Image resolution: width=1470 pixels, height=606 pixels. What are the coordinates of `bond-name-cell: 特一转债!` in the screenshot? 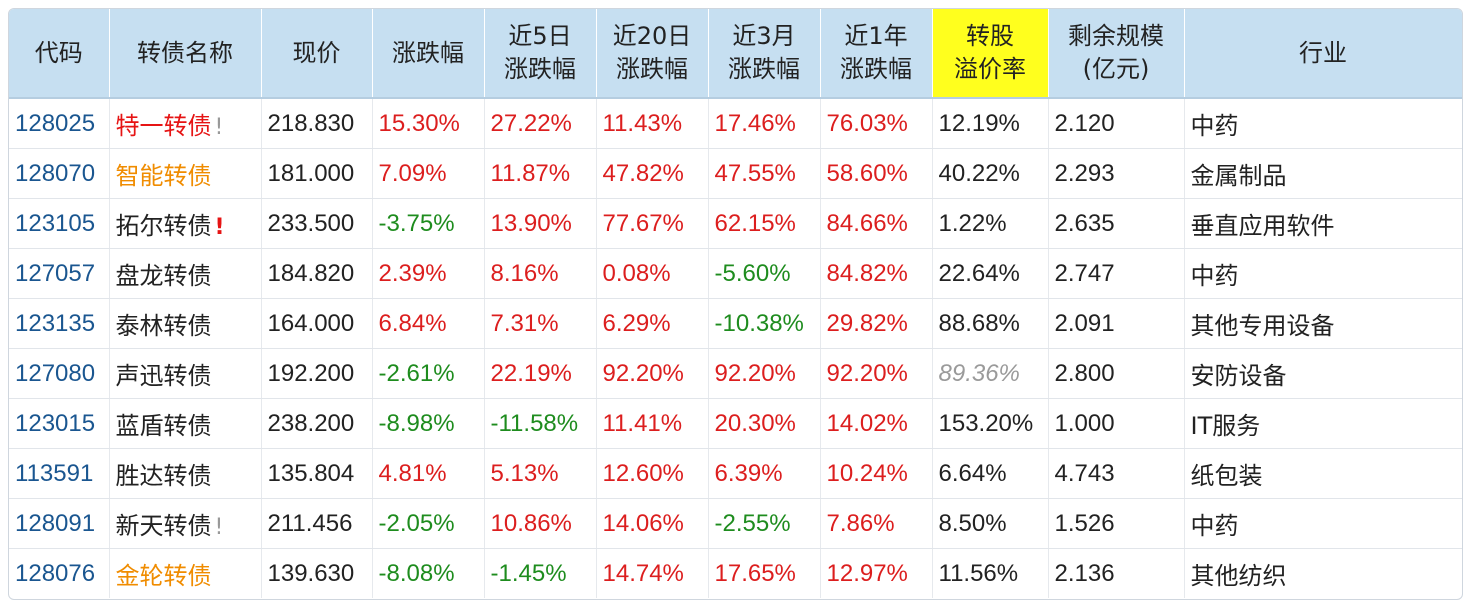 It's located at (185, 123).